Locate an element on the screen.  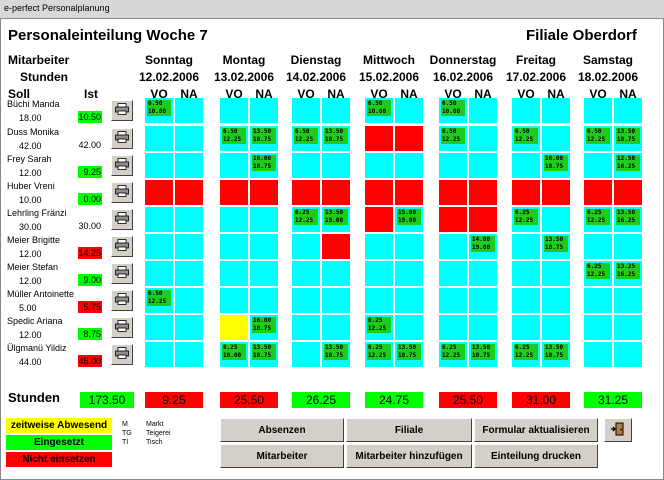
print-schedule-button: Einteilung drucken is located at coordinates (536, 456).